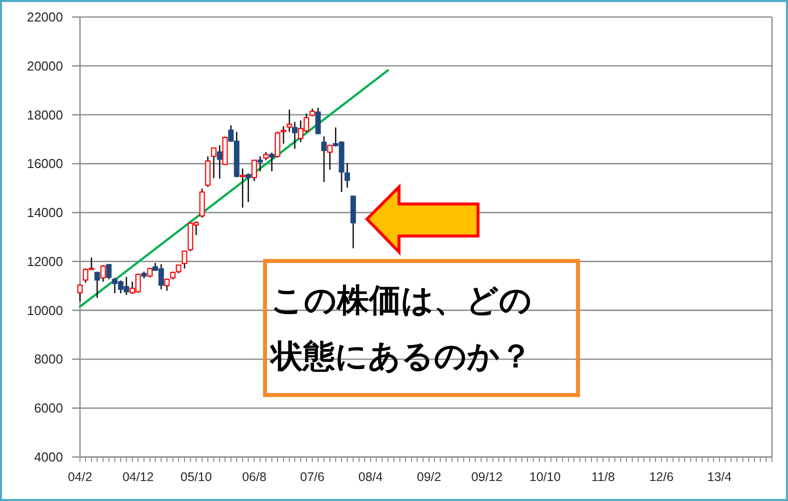  Describe the element at coordinates (312, 477) in the screenshot. I see `x-tick-label: 07/6` at that location.